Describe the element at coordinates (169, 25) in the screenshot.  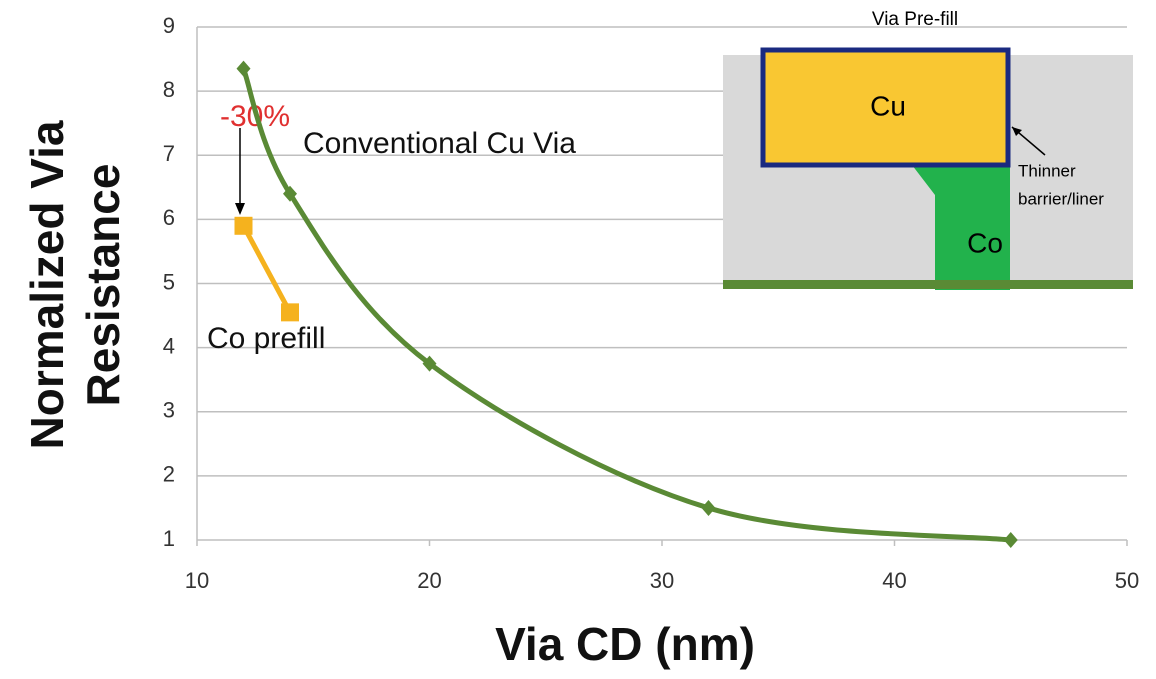
I see `y-tick-label: 9` at that location.